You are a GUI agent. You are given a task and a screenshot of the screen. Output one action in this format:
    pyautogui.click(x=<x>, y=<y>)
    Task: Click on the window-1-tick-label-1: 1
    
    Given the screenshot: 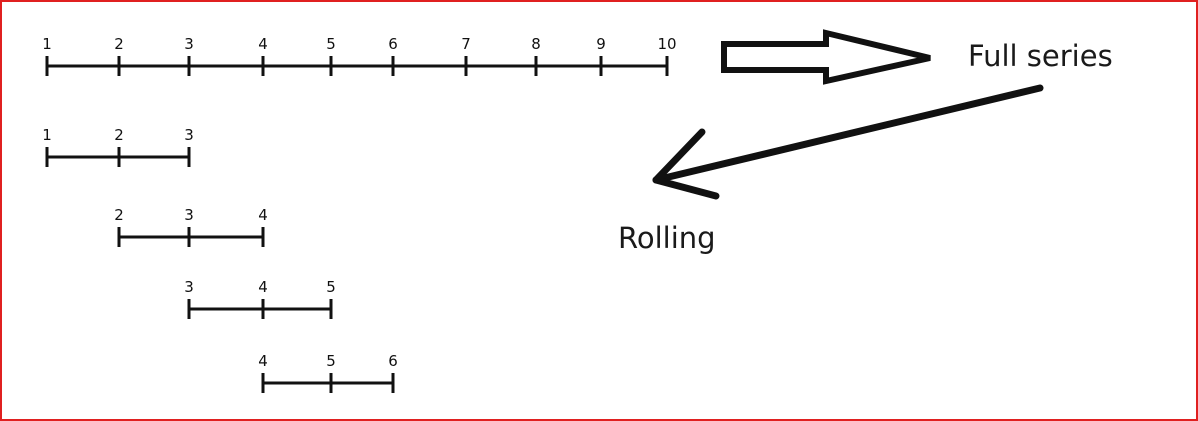 What is the action you would take?
    pyautogui.click(x=47, y=135)
    